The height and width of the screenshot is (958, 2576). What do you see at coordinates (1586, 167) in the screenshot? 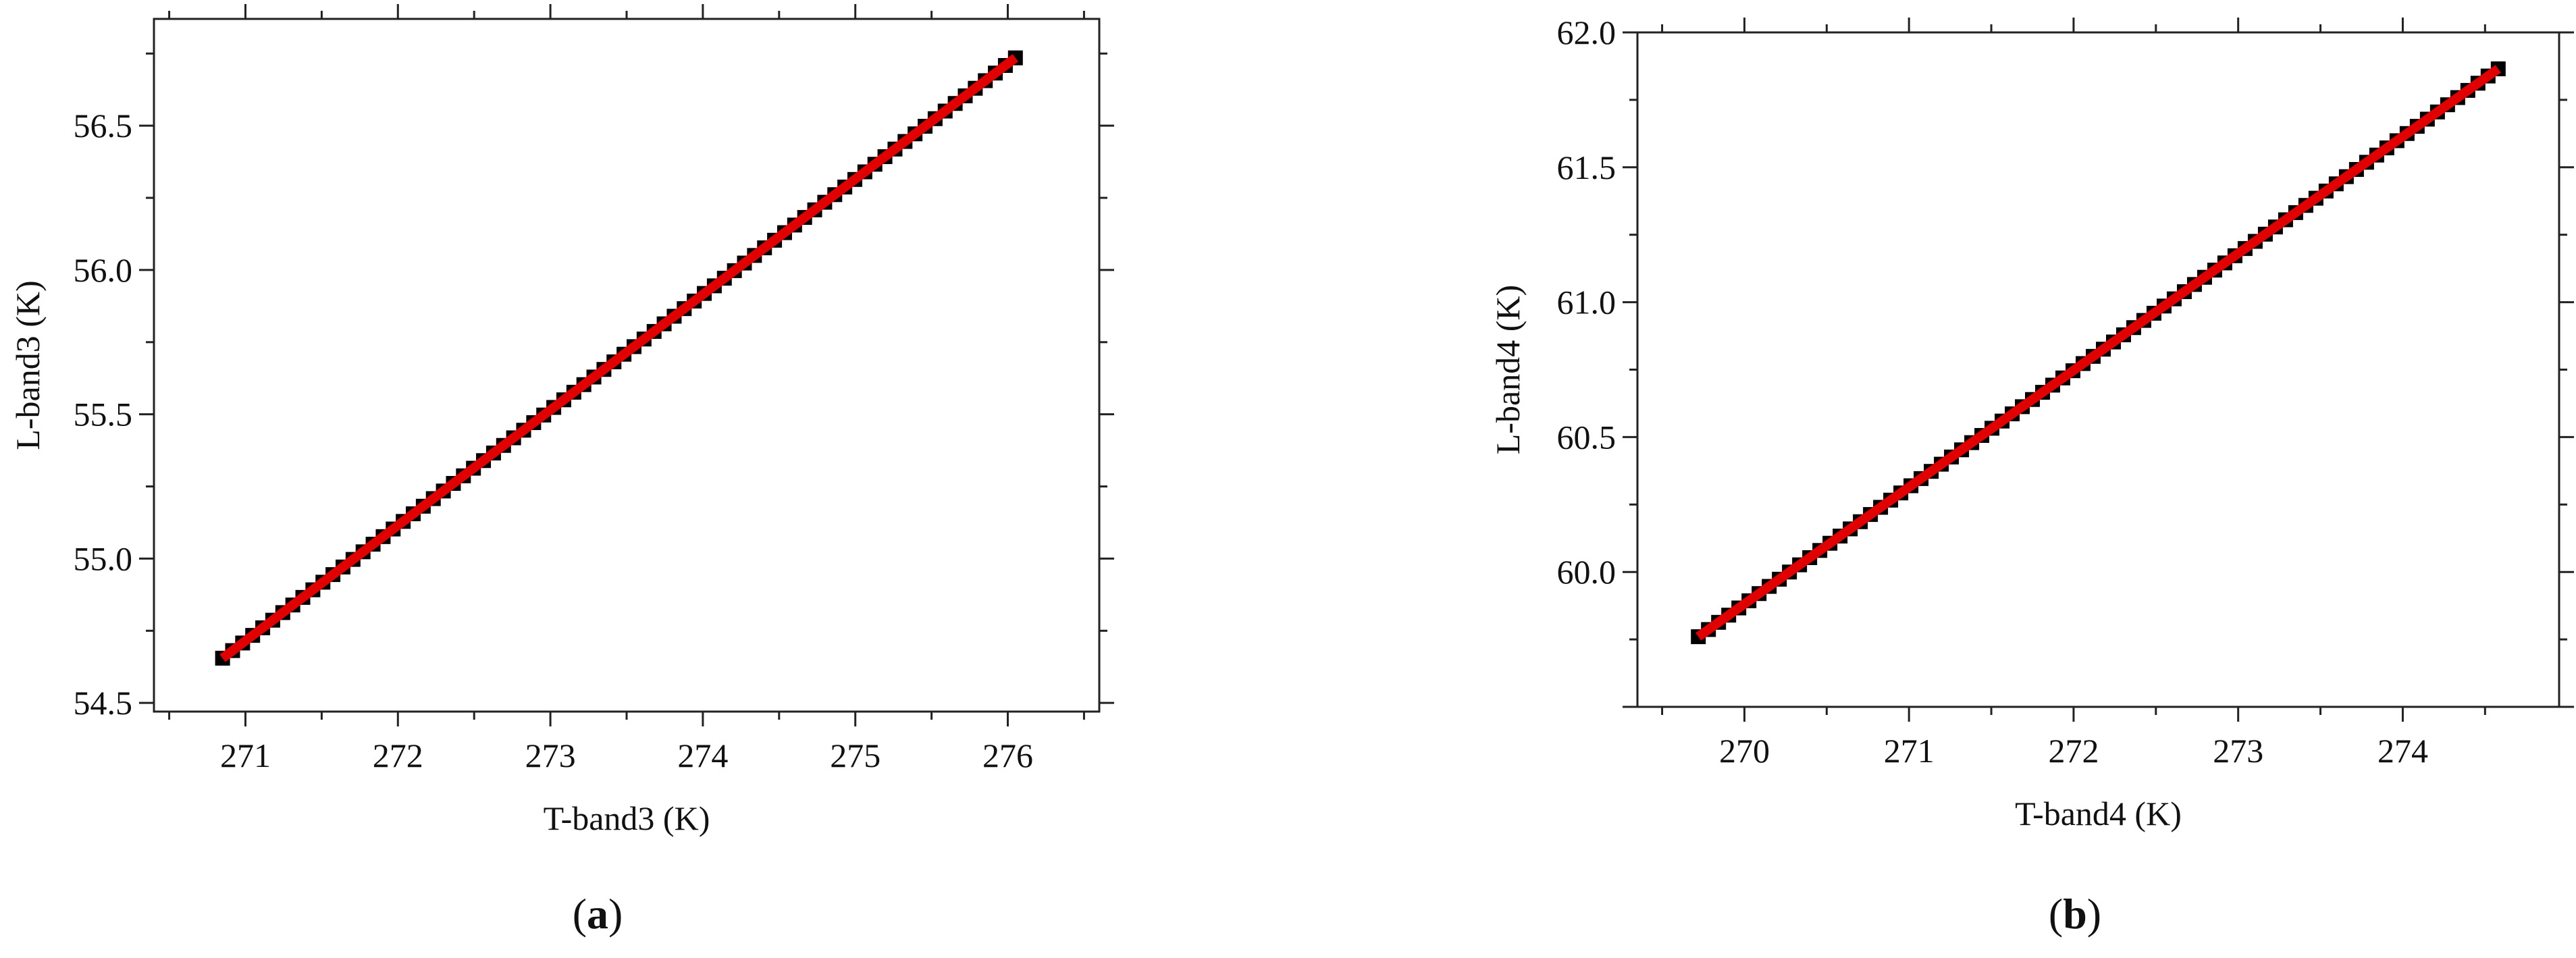
I see `y-tick-label: 61.5` at bounding box center [1586, 167].